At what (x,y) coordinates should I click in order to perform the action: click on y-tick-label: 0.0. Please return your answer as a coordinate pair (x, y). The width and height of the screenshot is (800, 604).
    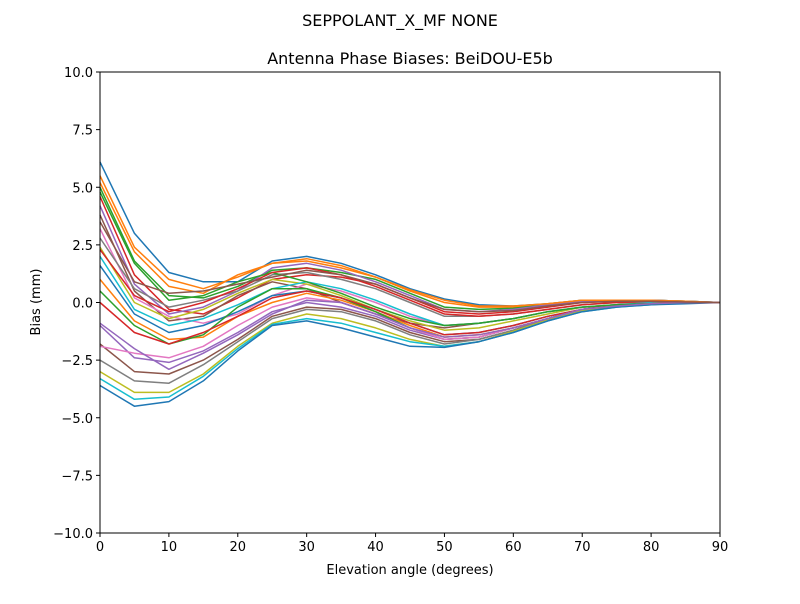
    Looking at the image, I should click on (82, 304).